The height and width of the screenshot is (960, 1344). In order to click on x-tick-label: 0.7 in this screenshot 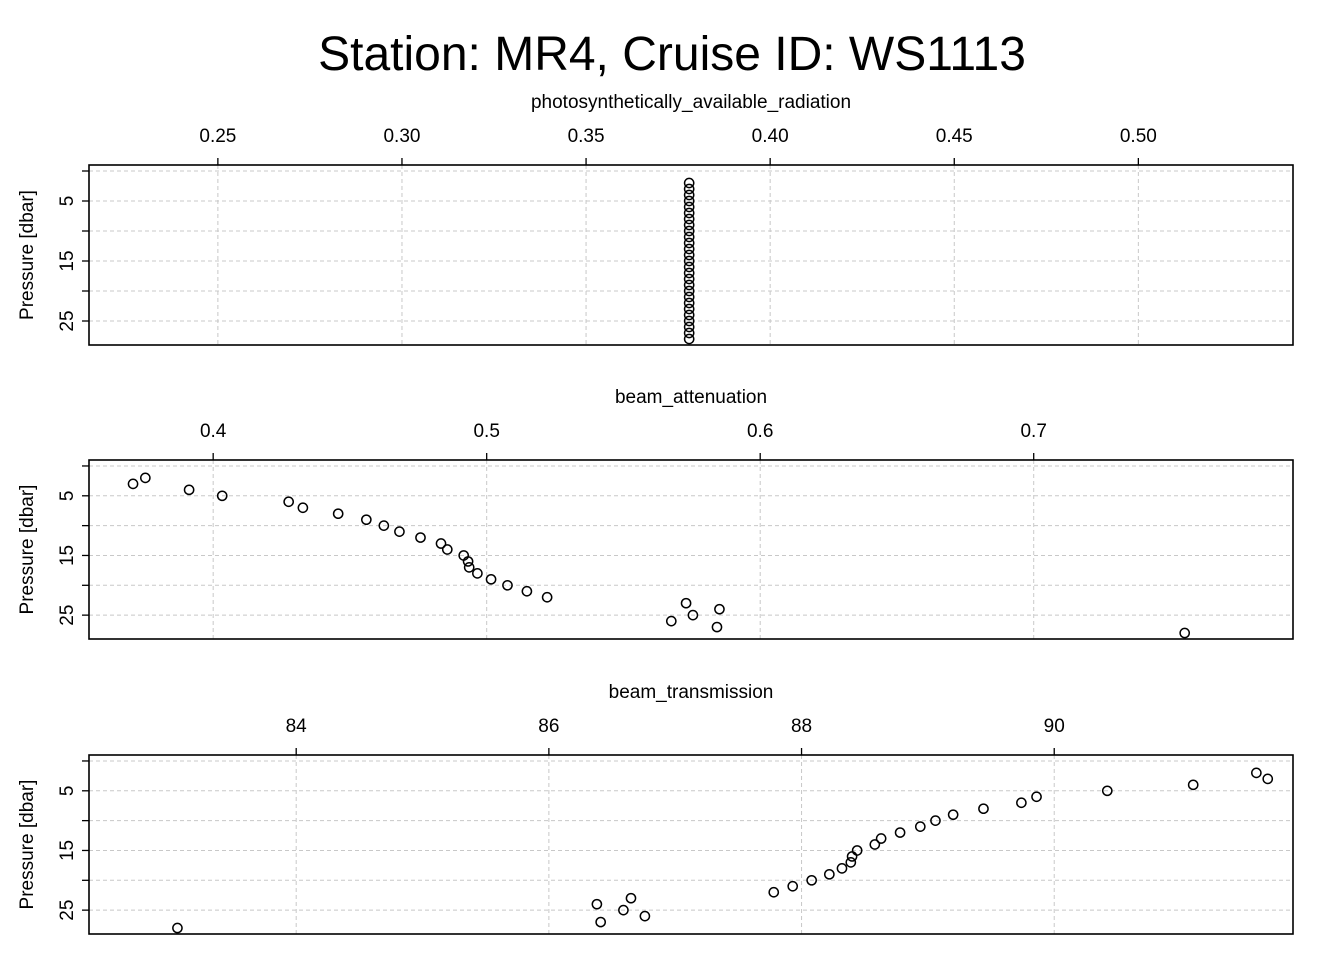, I will do `click(1033, 431)`.